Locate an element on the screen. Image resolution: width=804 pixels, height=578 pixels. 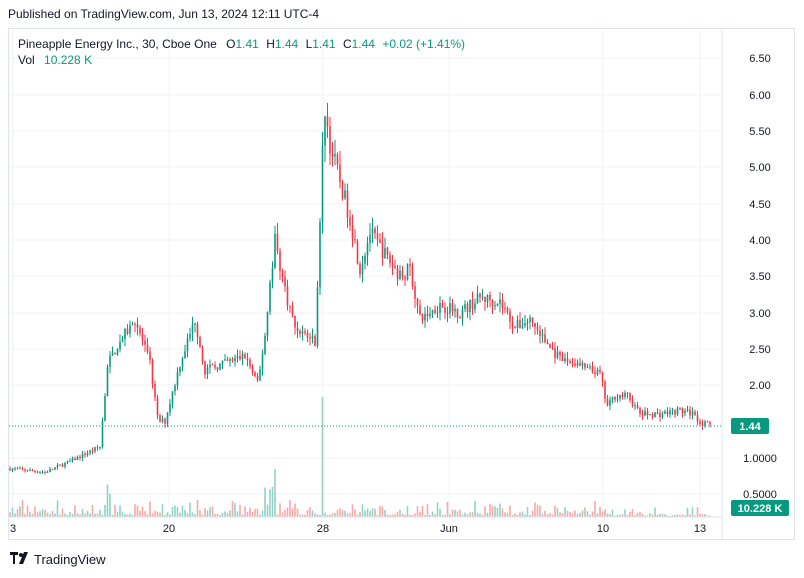
y-tick-label: 6.50 is located at coordinates (759, 59).